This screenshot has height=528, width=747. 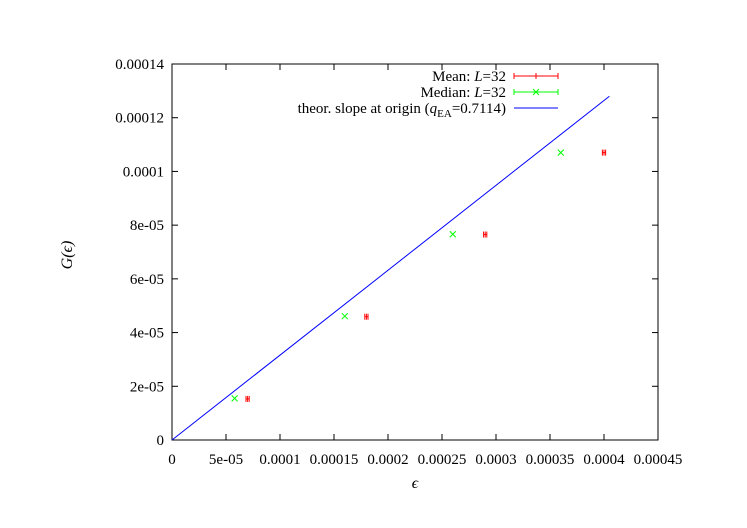 What do you see at coordinates (402, 110) in the screenshot?
I see `legend-entry-theory: theor. slope at origin (qEA=0.7114)` at bounding box center [402, 110].